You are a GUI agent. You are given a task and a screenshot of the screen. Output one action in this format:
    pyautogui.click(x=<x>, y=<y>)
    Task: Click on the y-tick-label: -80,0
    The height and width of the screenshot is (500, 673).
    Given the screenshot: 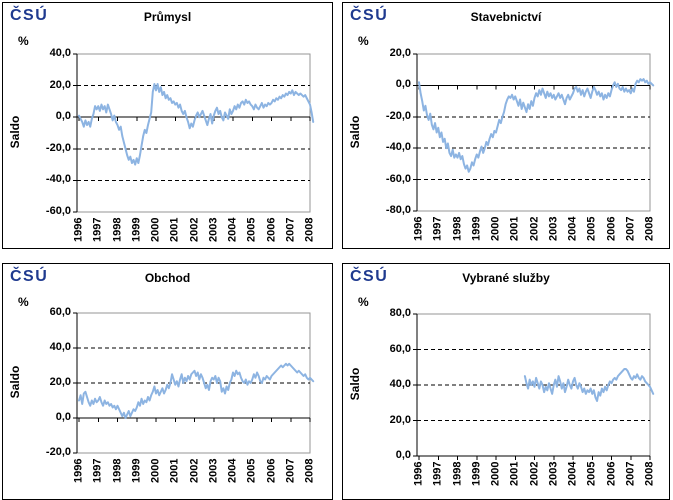 What is the action you would take?
    pyautogui.click(x=398, y=210)
    